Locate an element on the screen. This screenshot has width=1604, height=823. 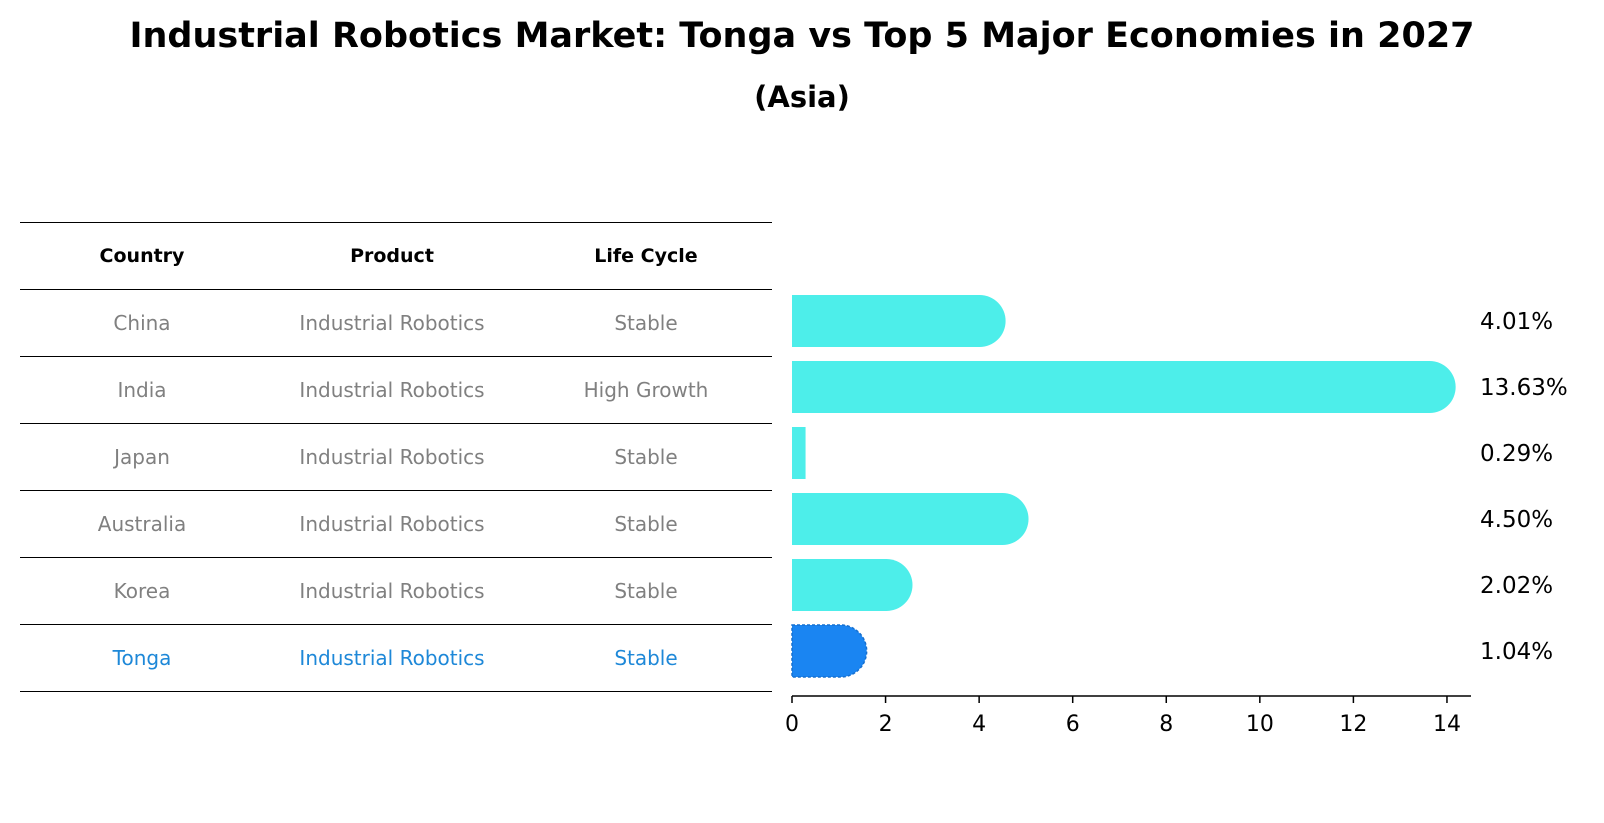
value-label: 2.02% is located at coordinates (1516, 586).